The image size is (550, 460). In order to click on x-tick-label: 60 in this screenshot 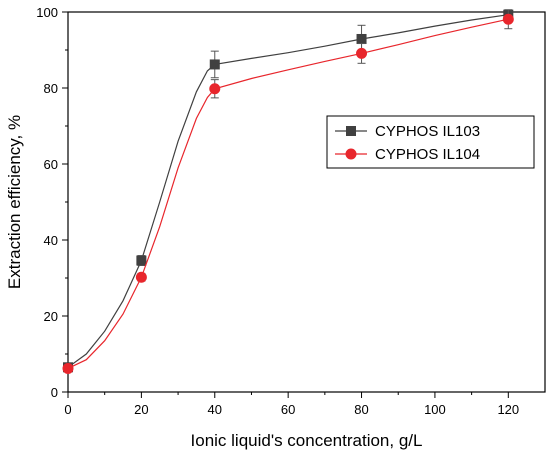, I will do `click(288, 409)`.